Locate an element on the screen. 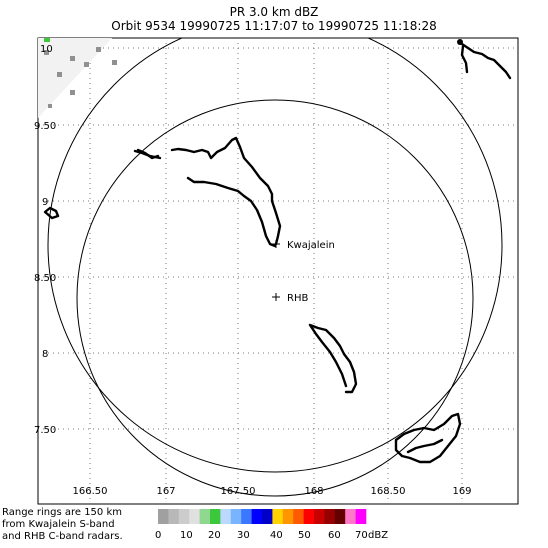  echo-pixel-green is located at coordinates (47, 40).